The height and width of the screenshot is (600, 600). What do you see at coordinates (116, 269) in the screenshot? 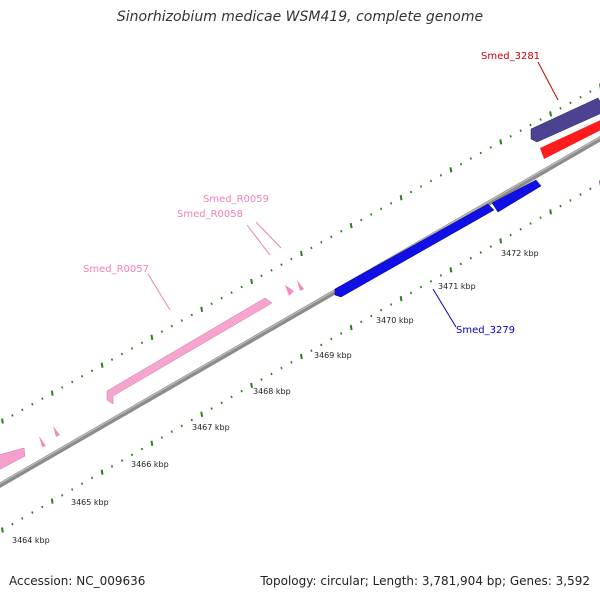
I see `label-smed-r0057: Smed_R0057` at bounding box center [116, 269].